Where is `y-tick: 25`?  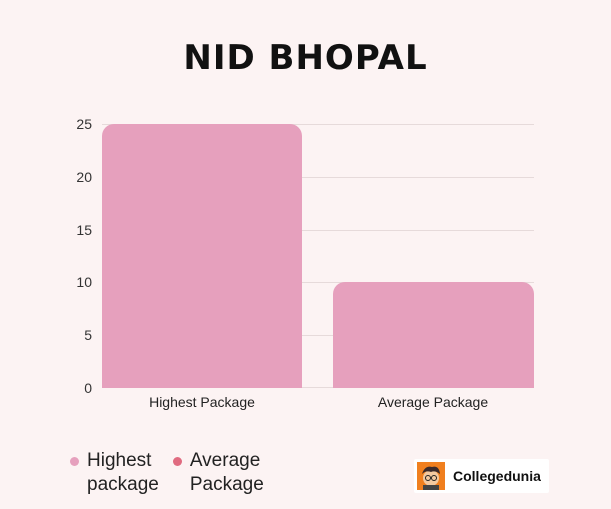 y-tick: 25 is located at coordinates (84, 124).